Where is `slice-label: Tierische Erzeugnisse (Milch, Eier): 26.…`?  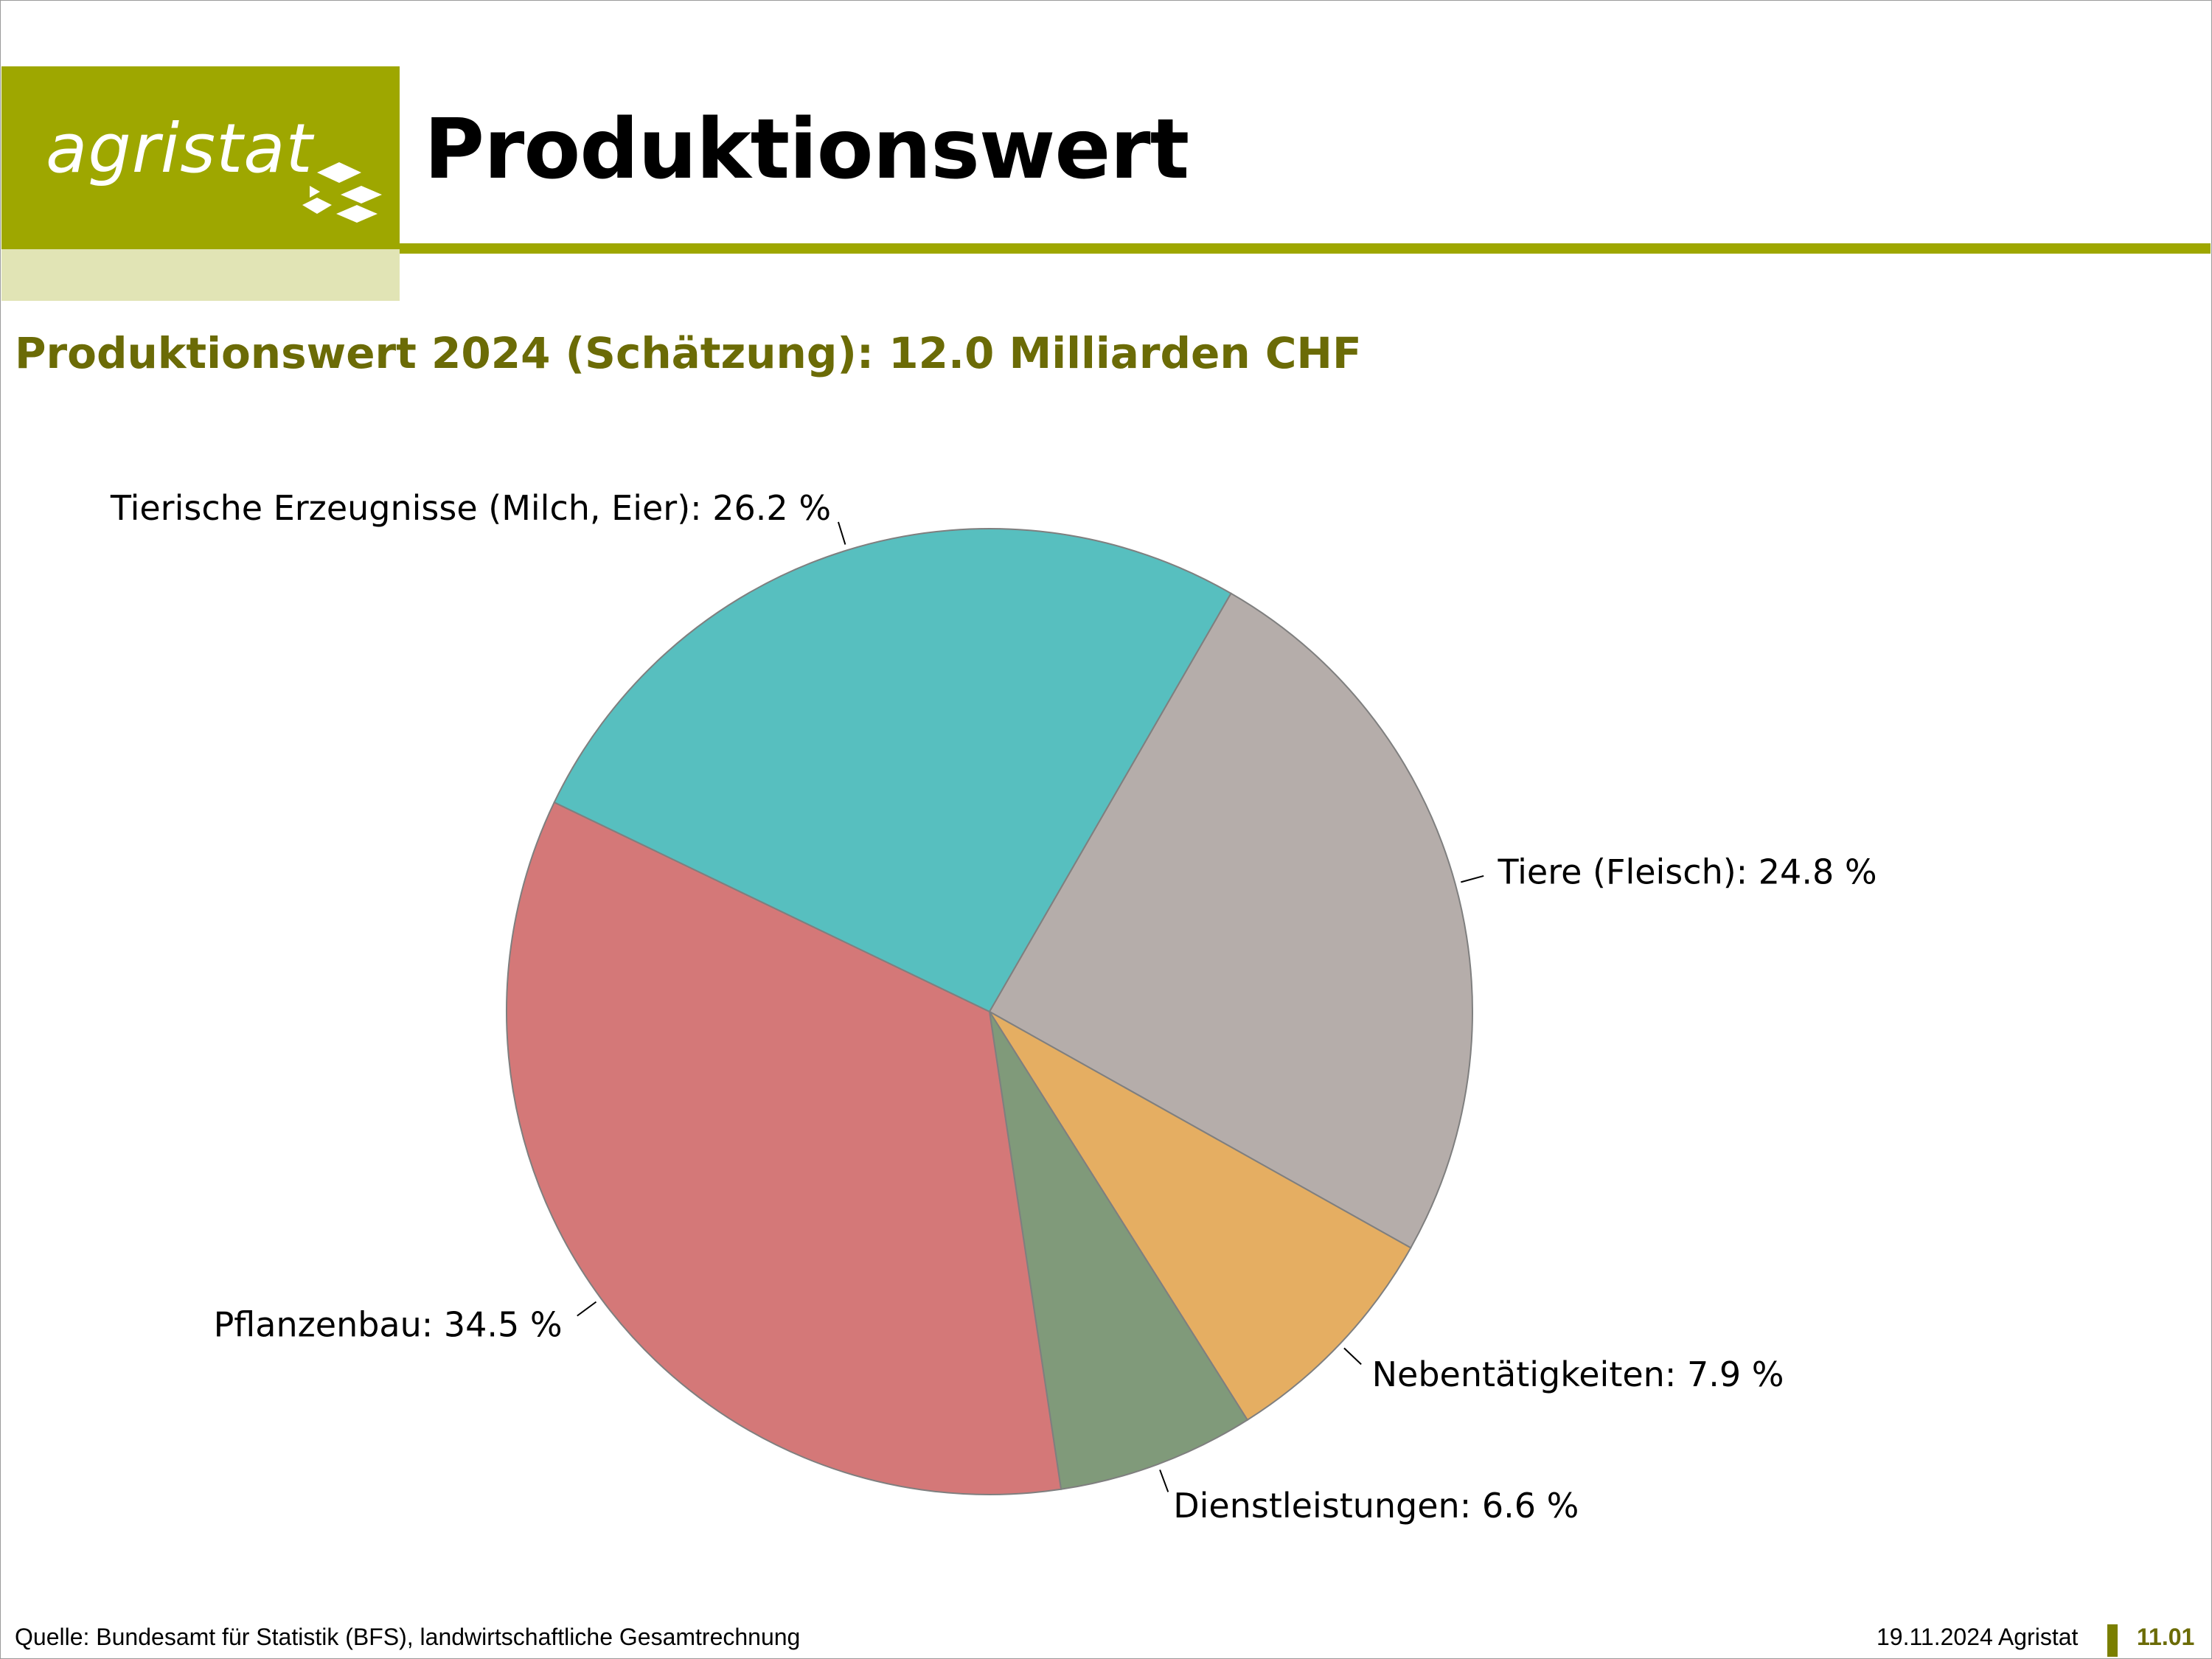
slice-label: Tierische Erzeugnisse (Milch, Eier): 26.… is located at coordinates (470, 508).